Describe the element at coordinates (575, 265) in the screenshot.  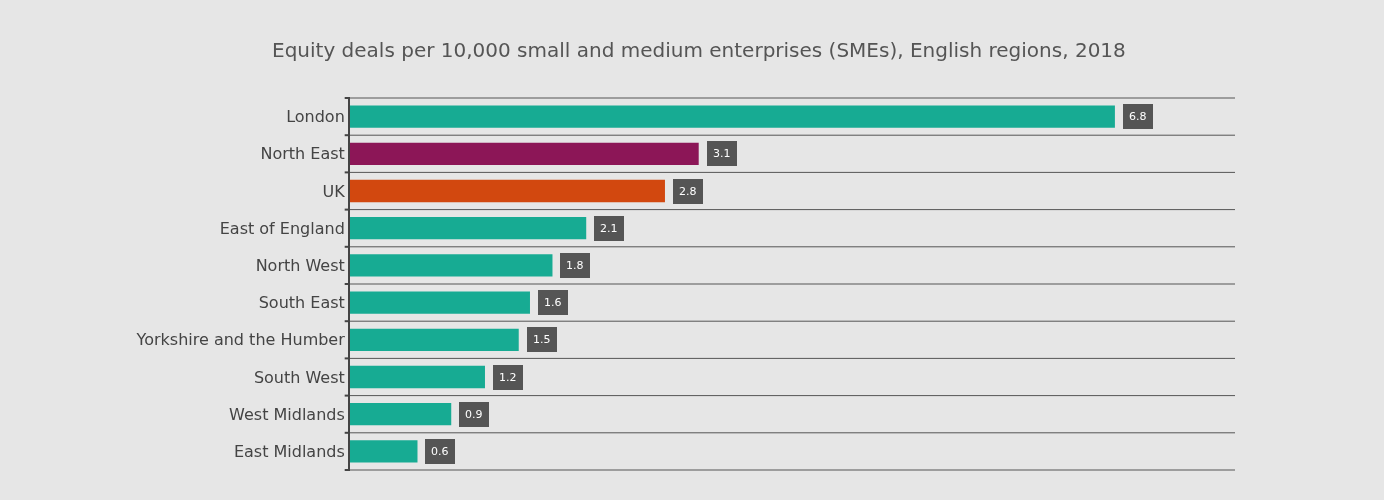
I see `data-label: 1.8` at that location.